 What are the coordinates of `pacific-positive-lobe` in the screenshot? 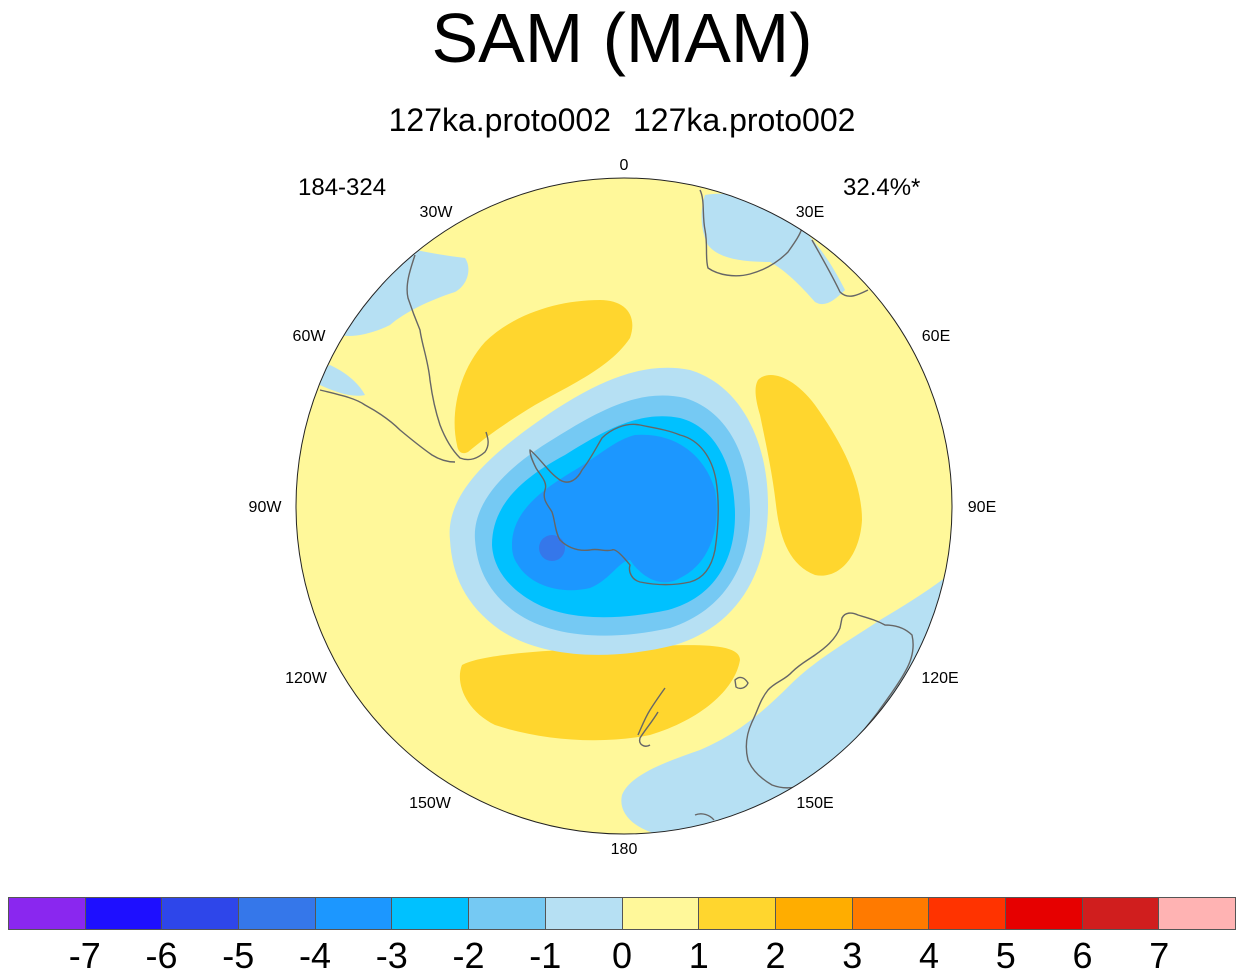 It's located at (599, 693).